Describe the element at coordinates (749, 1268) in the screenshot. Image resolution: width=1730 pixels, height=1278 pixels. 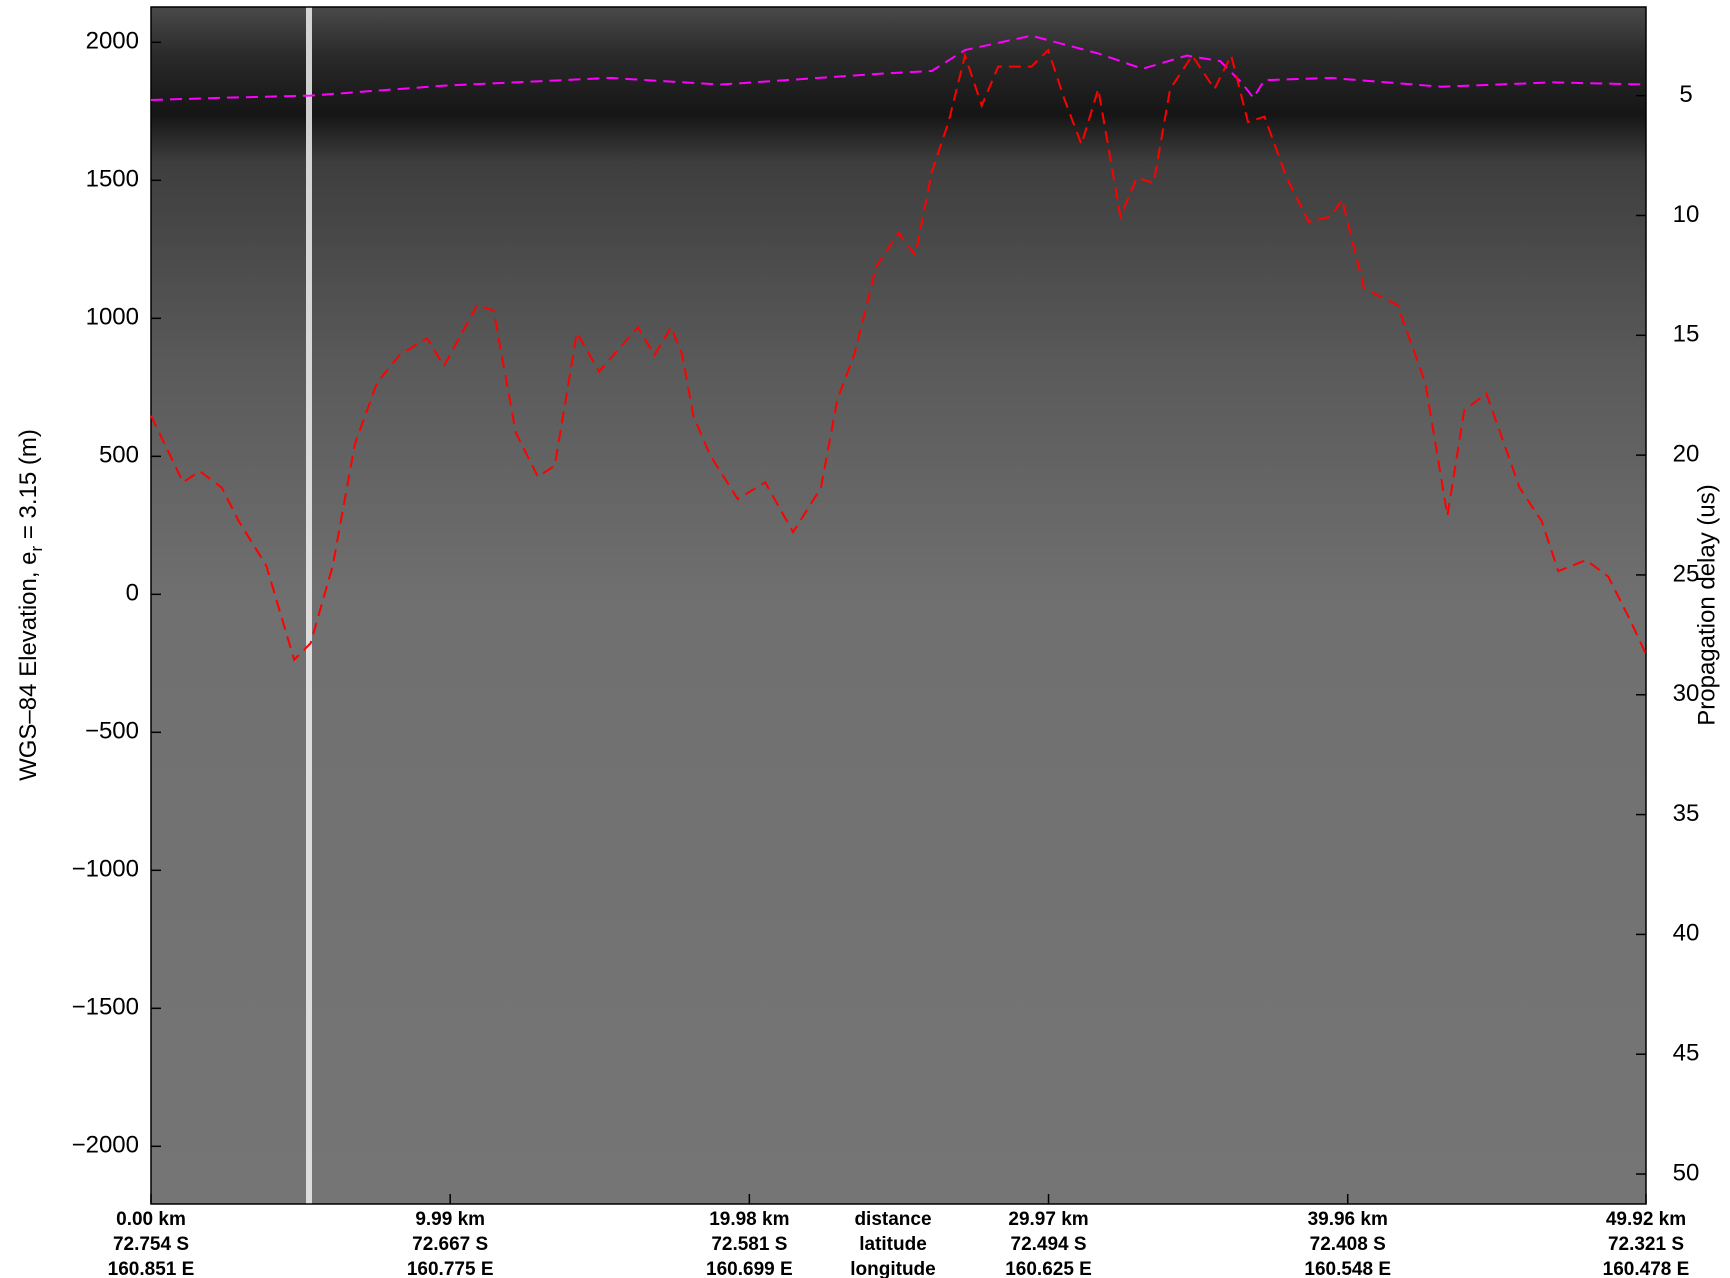
I see `longitude-label: 160.699 E` at that location.